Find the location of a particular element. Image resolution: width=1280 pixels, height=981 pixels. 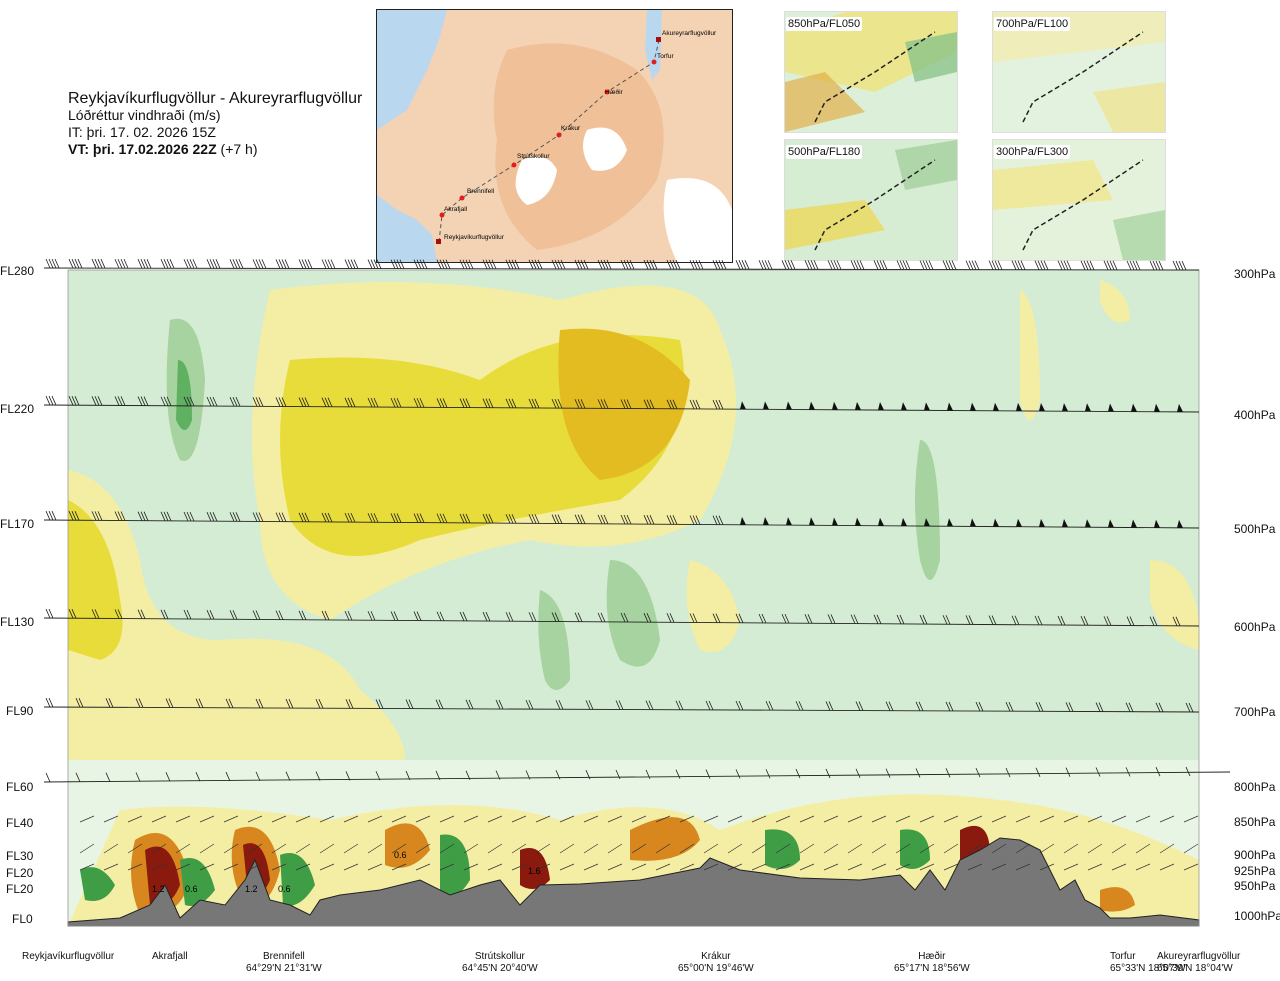

thumbnail-700hpa: 700hPa/FL100 is located at coordinates (1079, 72).